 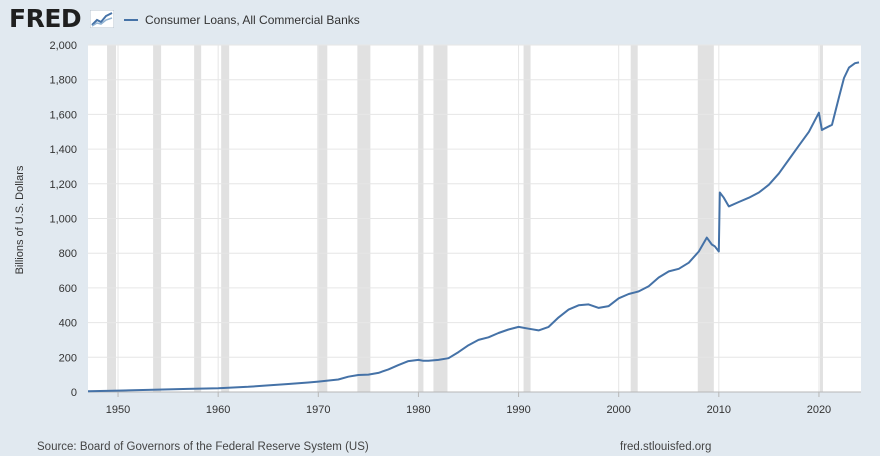 What do you see at coordinates (74, 393) in the screenshot?
I see `y-tick-label: 0` at bounding box center [74, 393].